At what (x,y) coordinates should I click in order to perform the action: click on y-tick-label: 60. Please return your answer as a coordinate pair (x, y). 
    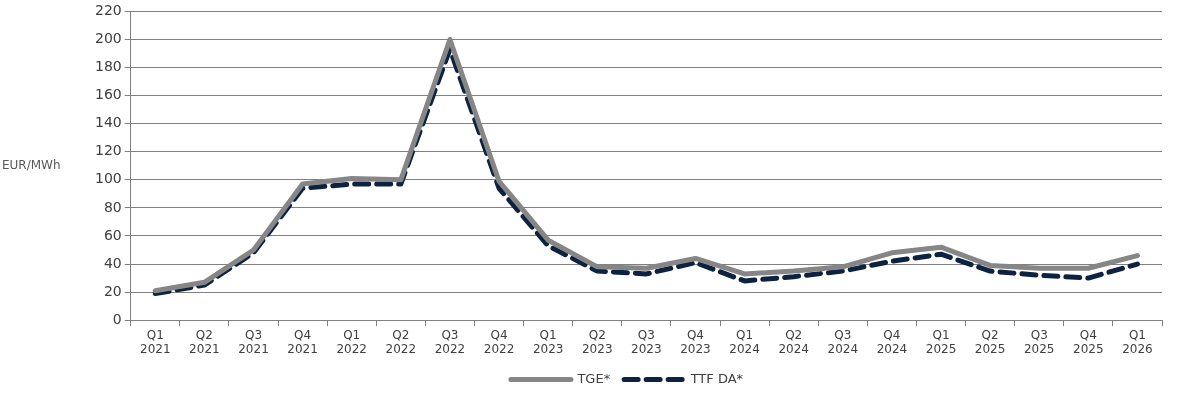
    Looking at the image, I should click on (112, 234).